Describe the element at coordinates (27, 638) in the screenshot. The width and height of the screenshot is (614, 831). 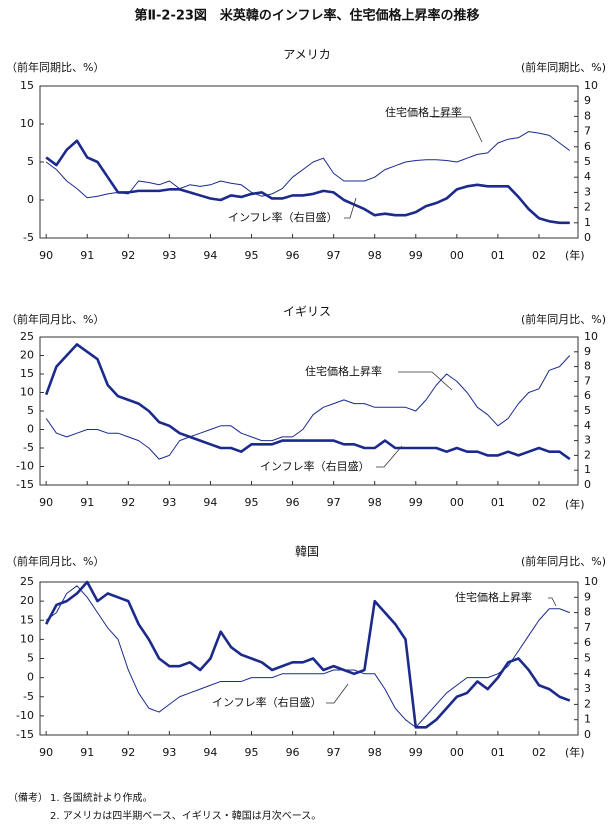
I see `y-tick-label: 10` at that location.